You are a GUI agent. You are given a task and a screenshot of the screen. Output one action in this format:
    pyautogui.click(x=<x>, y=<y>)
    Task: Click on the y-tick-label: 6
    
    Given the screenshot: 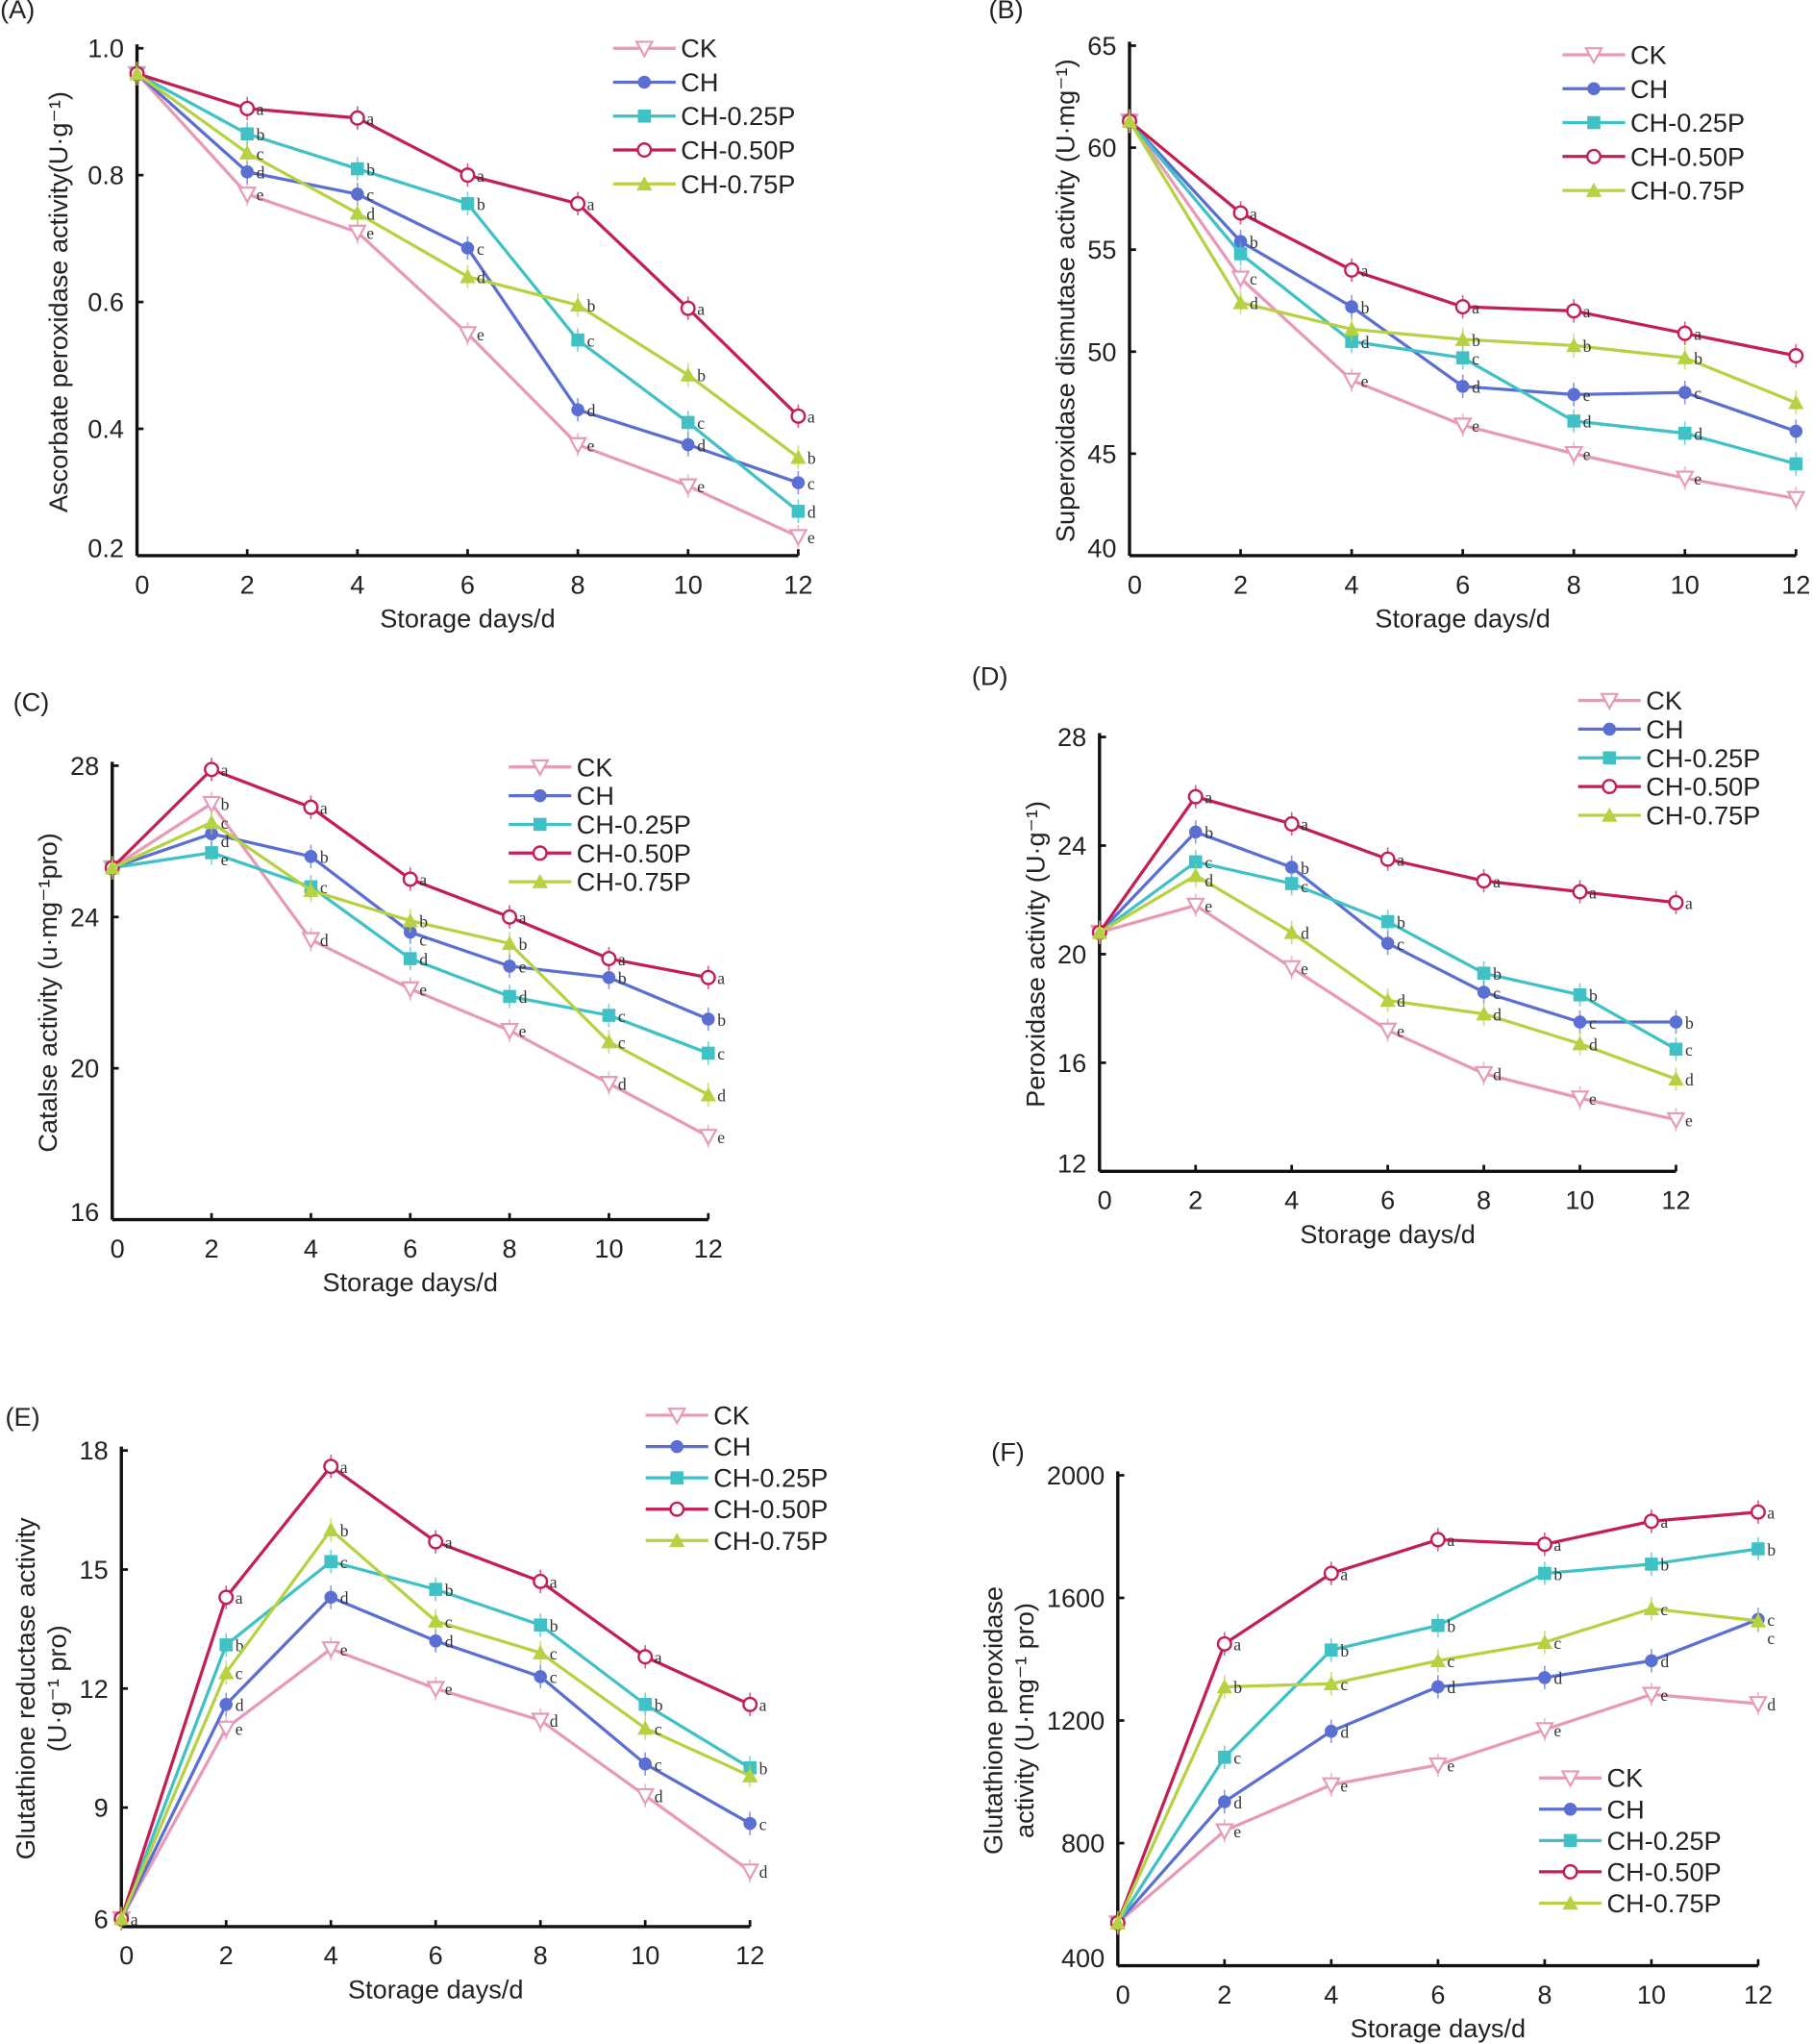 What is the action you would take?
    pyautogui.click(x=101, y=1918)
    